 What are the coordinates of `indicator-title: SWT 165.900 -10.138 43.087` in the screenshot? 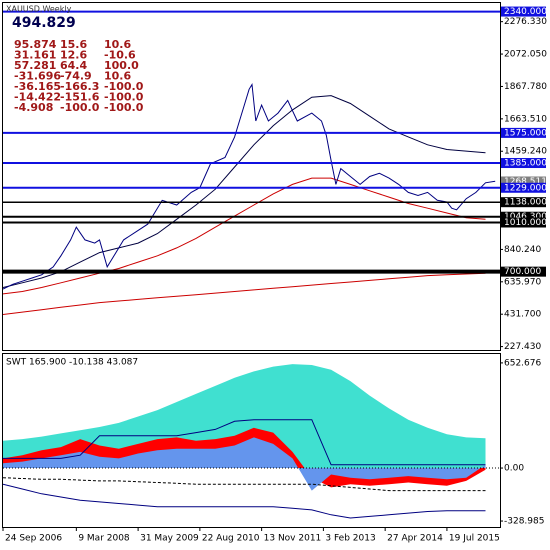 It's located at (72, 363).